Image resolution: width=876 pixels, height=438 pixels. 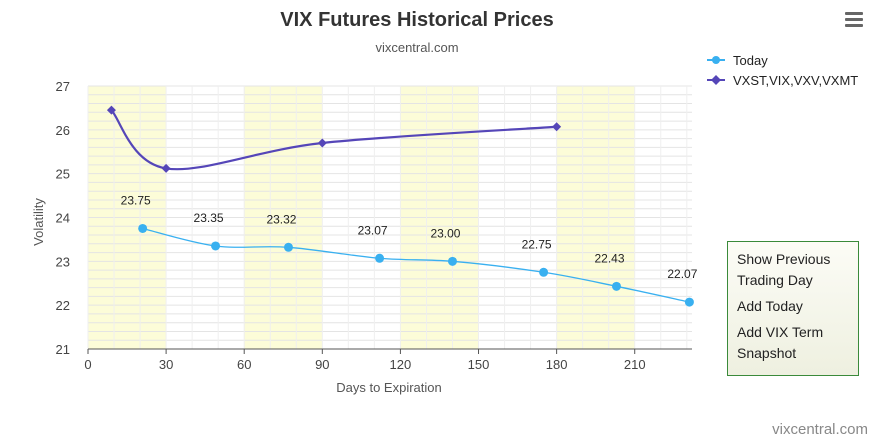 What do you see at coordinates (63, 174) in the screenshot?
I see `y-tick-label: 25` at bounding box center [63, 174].